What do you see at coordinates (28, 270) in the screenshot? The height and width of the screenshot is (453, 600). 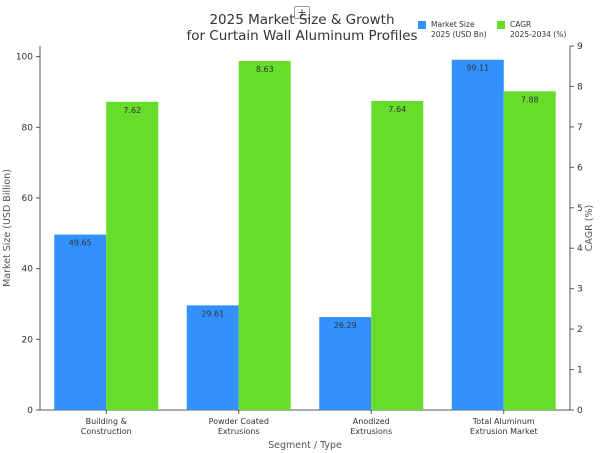 I see `y-left-tick-label: 40` at bounding box center [28, 270].